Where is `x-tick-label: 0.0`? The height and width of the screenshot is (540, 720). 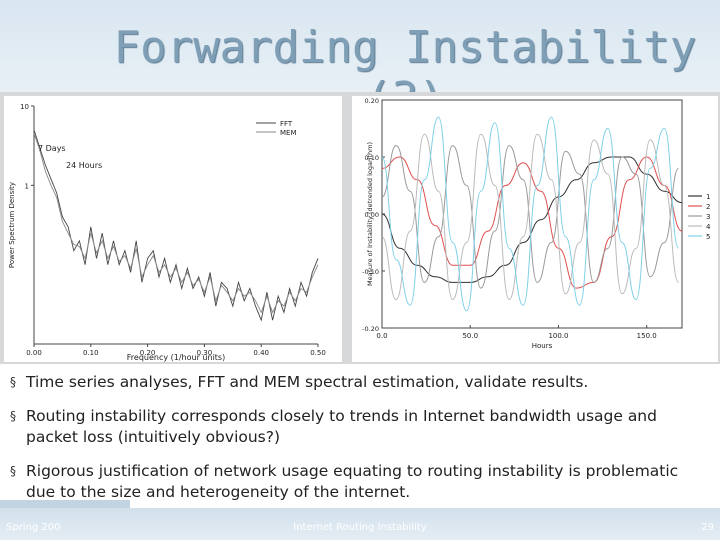
x-tick-label: 0.0 is located at coordinates (381, 336).